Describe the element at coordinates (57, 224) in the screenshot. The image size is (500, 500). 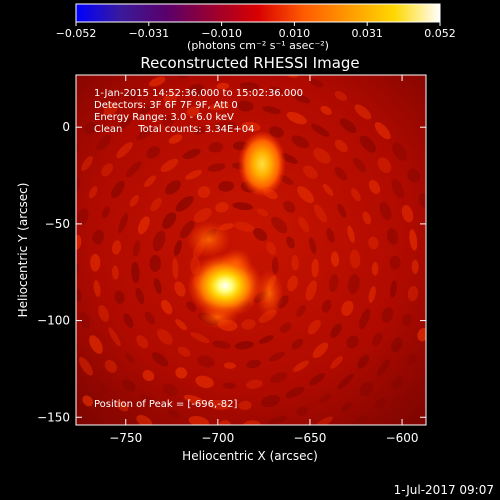
I see `y-tick-label: −50` at that location.